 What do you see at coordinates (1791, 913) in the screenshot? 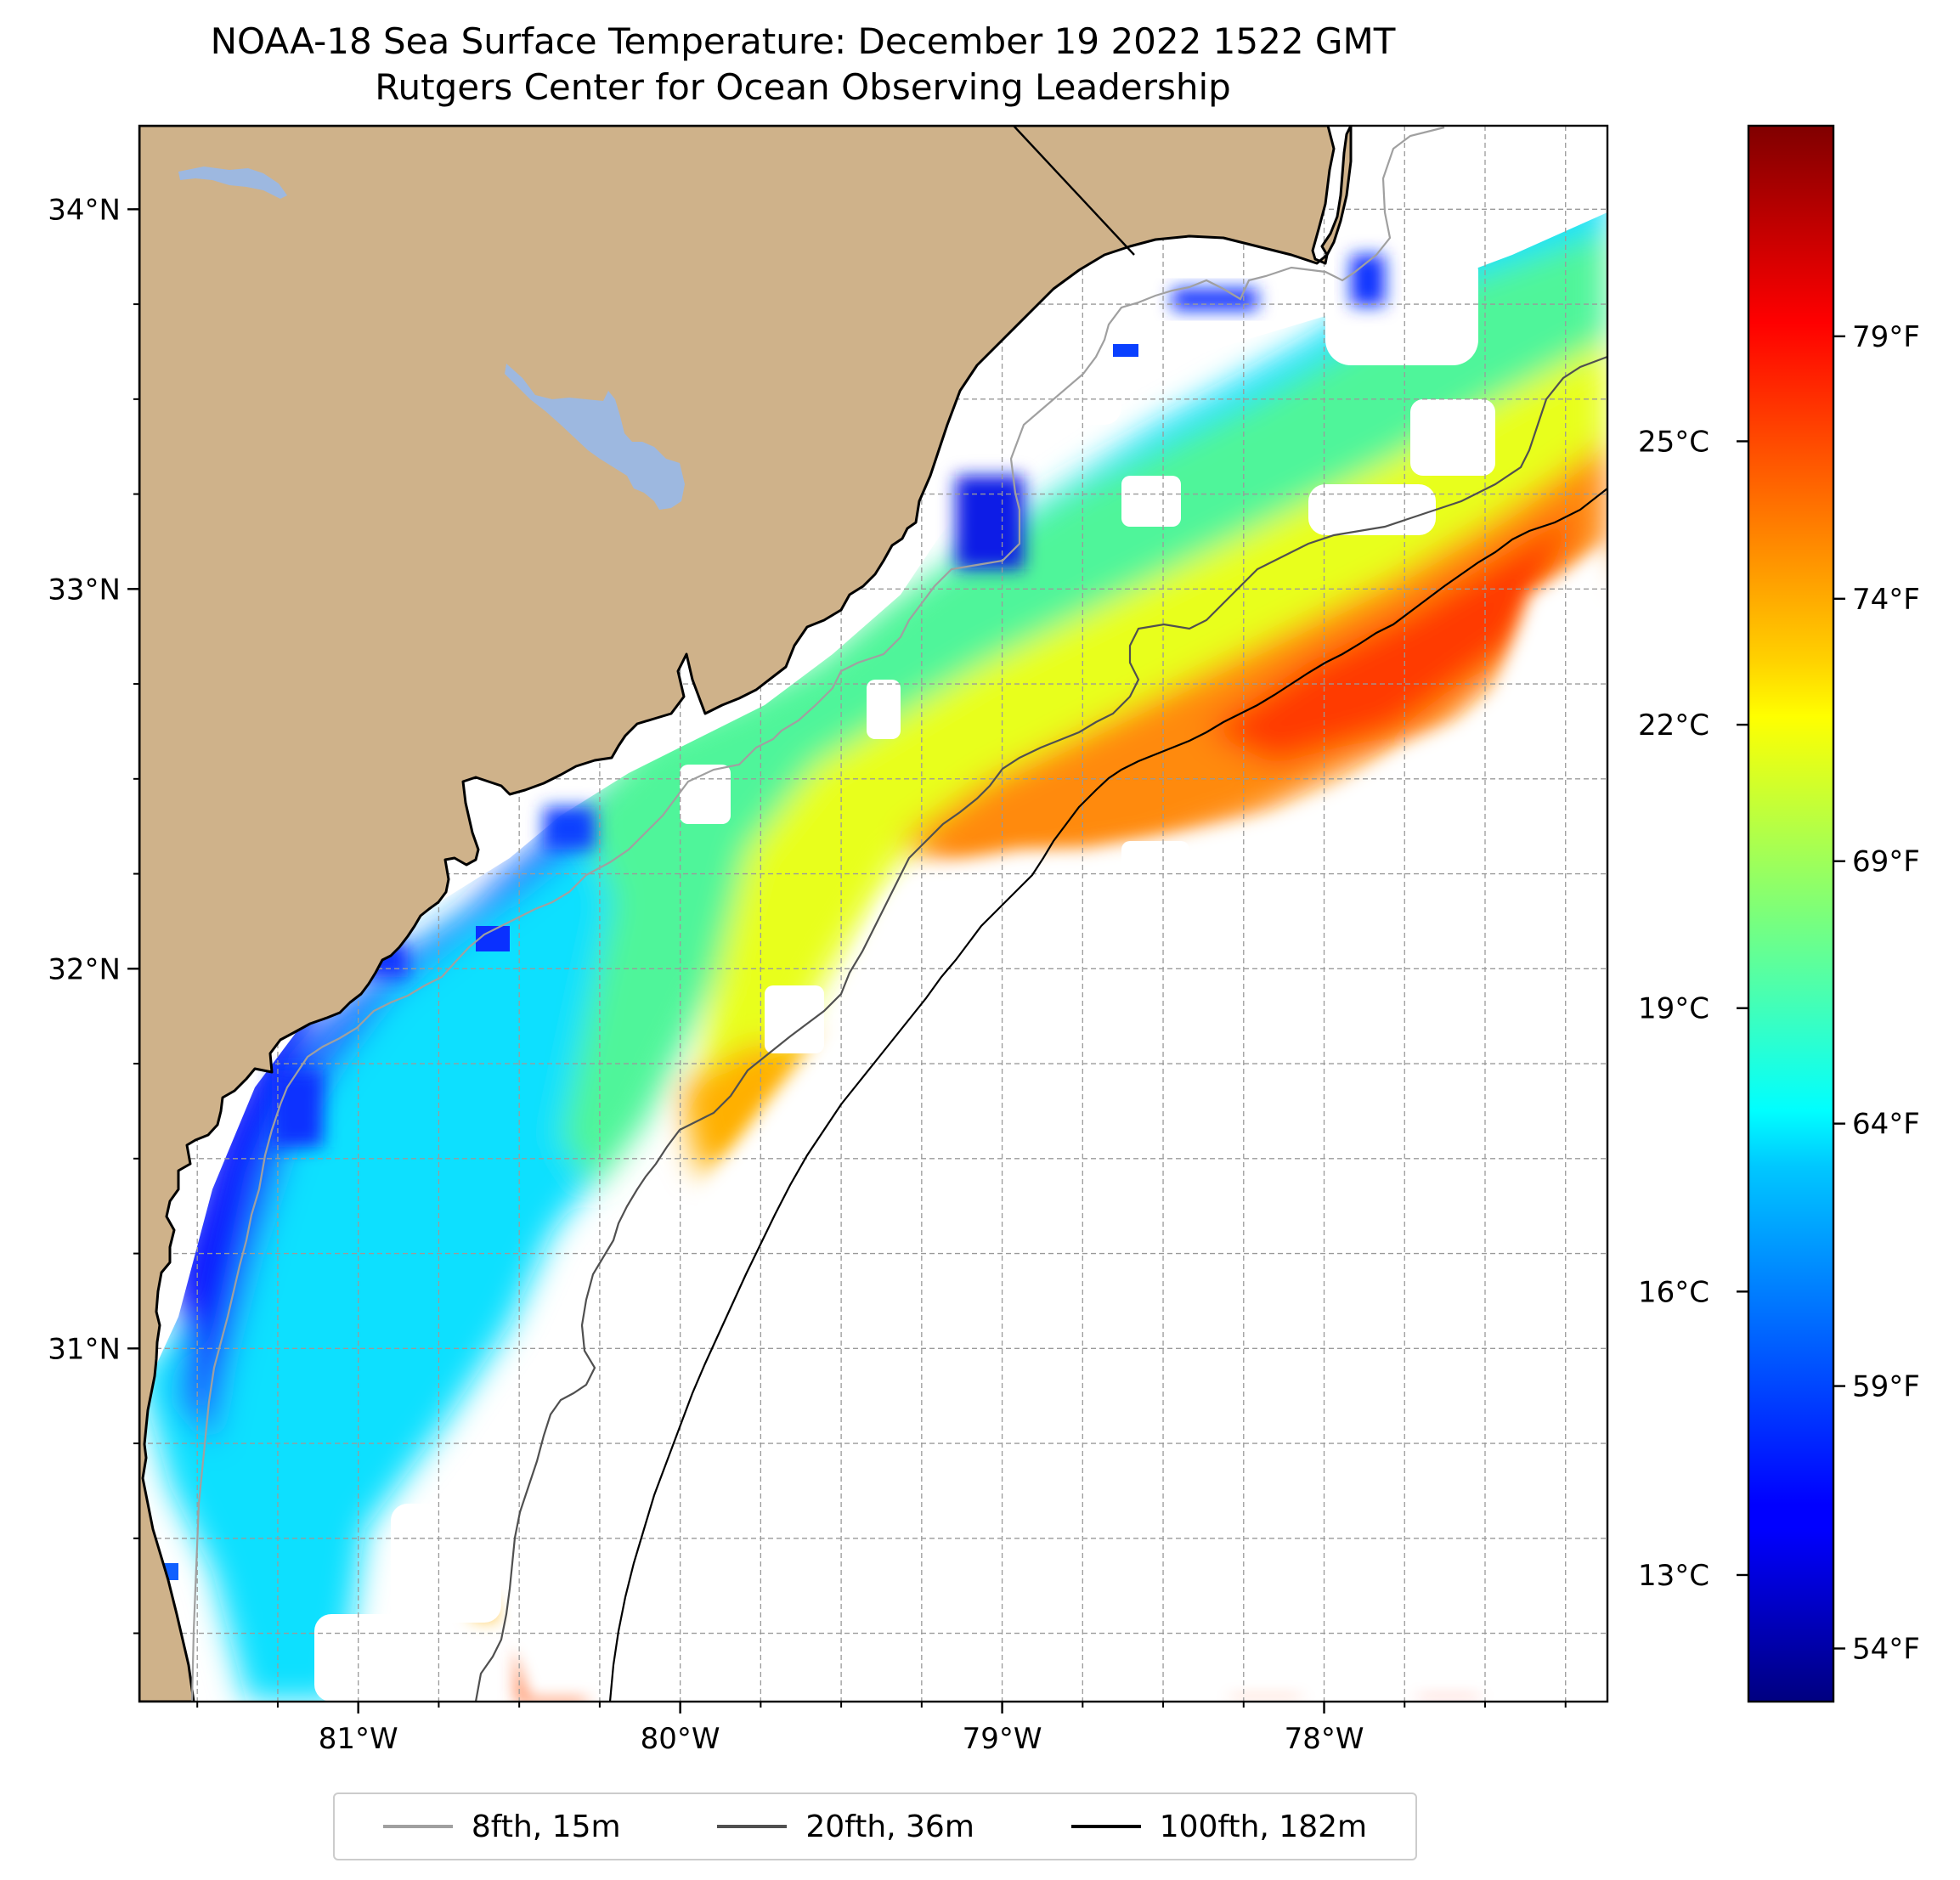
I see `colorbar-gradient` at bounding box center [1791, 913].